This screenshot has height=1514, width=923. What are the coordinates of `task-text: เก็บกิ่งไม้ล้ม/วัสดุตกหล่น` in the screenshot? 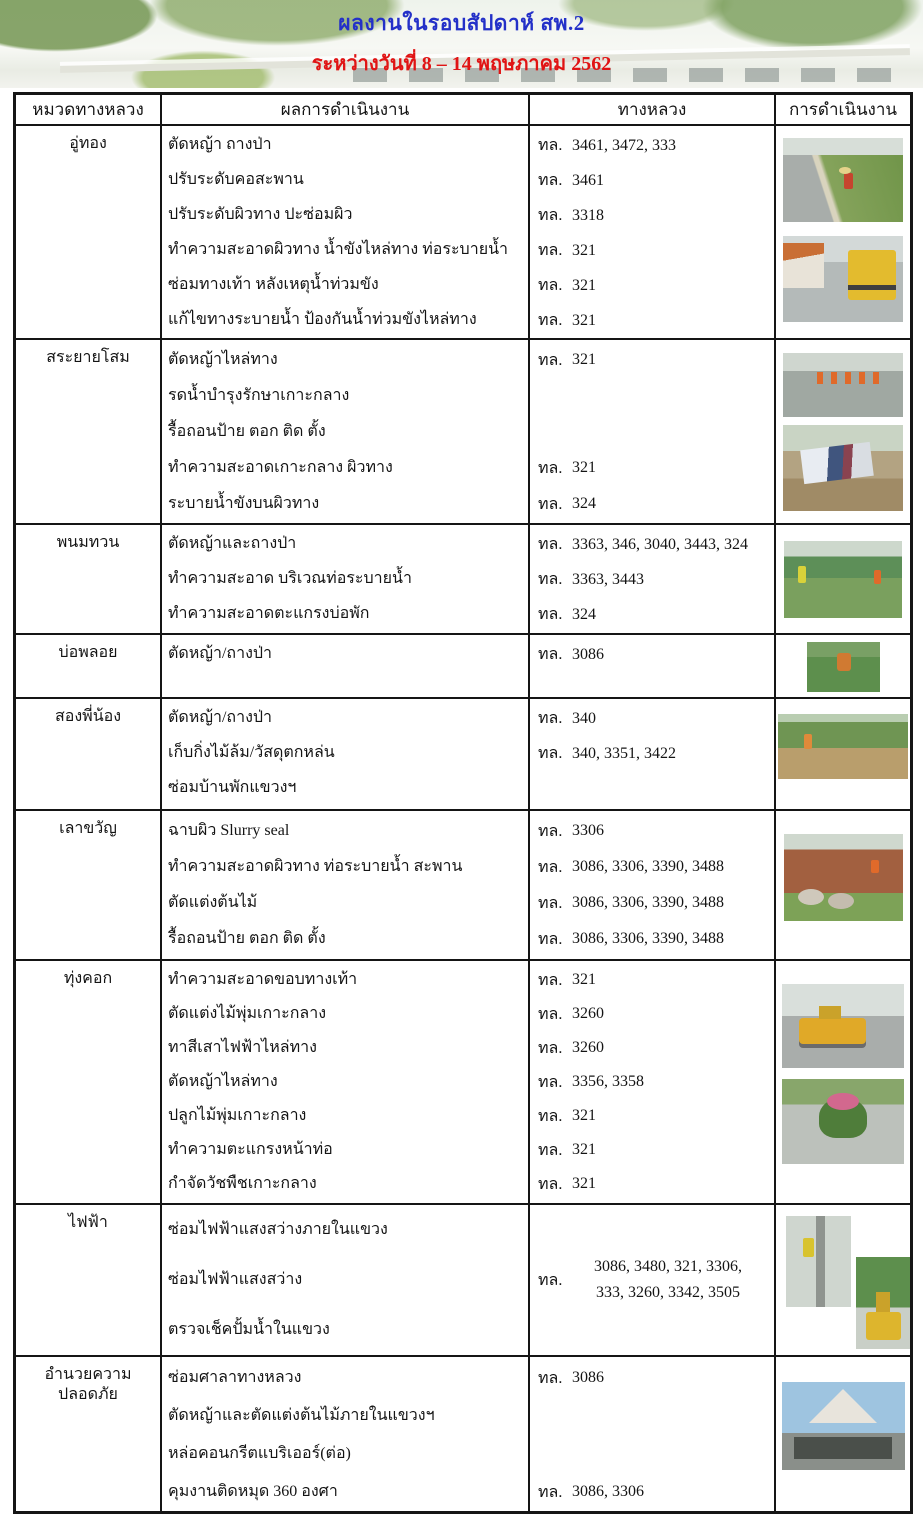 It's located at (251, 753).